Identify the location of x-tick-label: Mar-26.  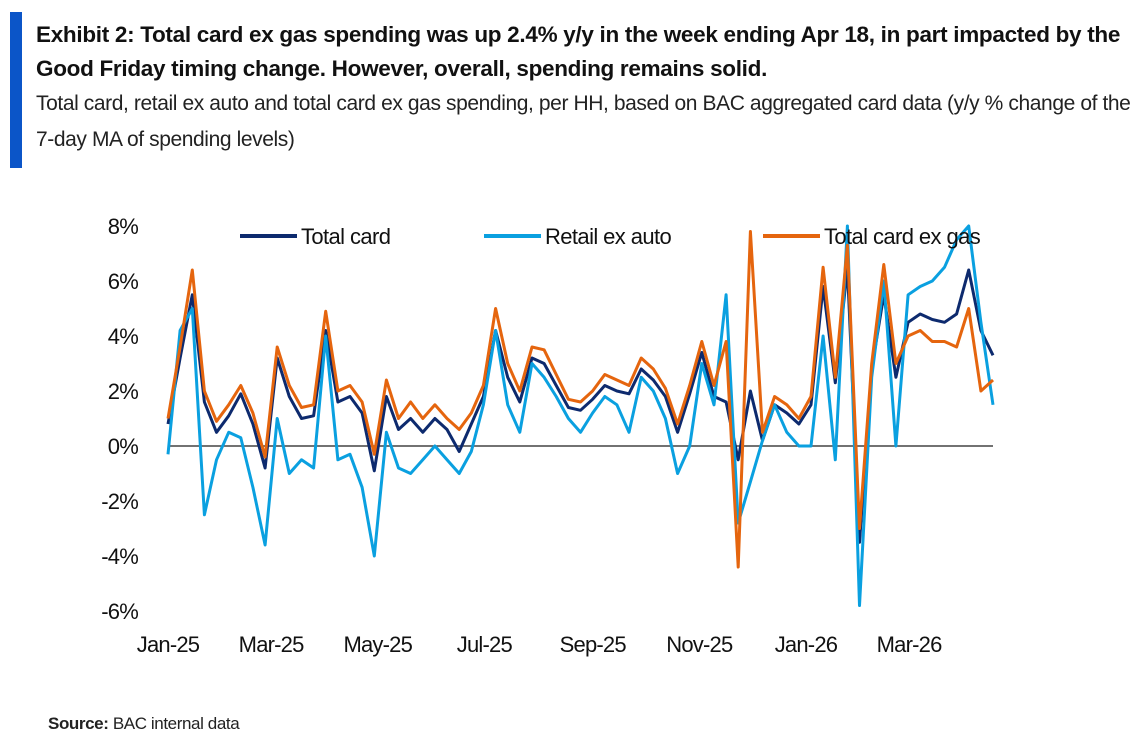
(909, 644).